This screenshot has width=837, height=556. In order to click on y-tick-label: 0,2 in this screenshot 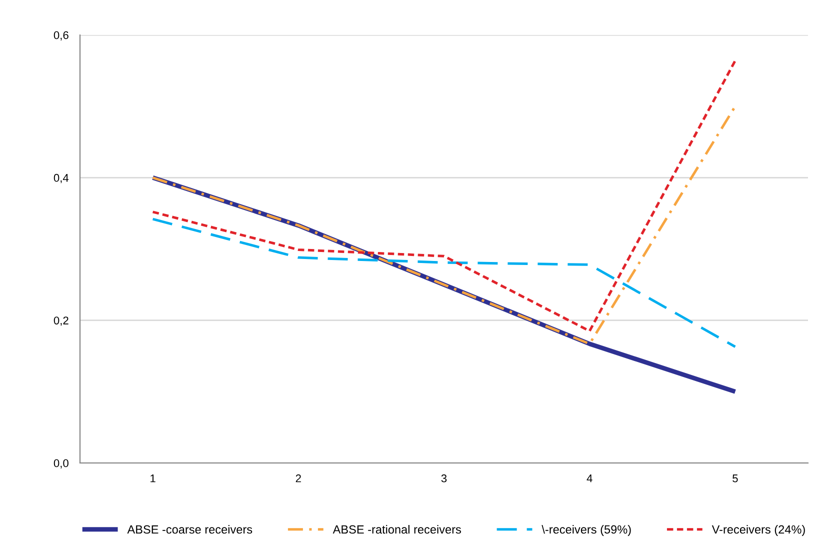, I will do `click(61, 321)`.